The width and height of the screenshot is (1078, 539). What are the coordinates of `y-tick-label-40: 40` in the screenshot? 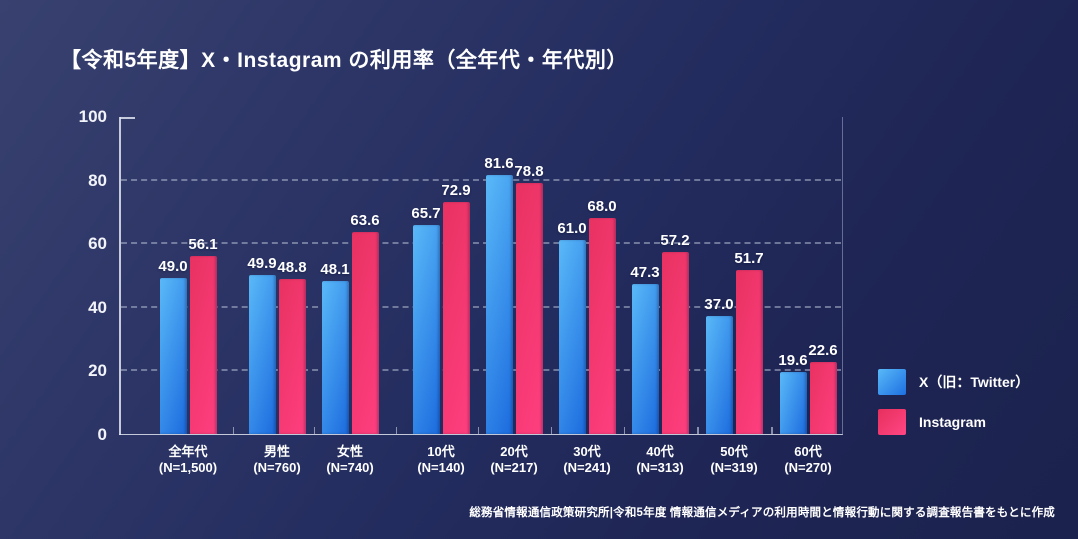 It's located at (97, 307).